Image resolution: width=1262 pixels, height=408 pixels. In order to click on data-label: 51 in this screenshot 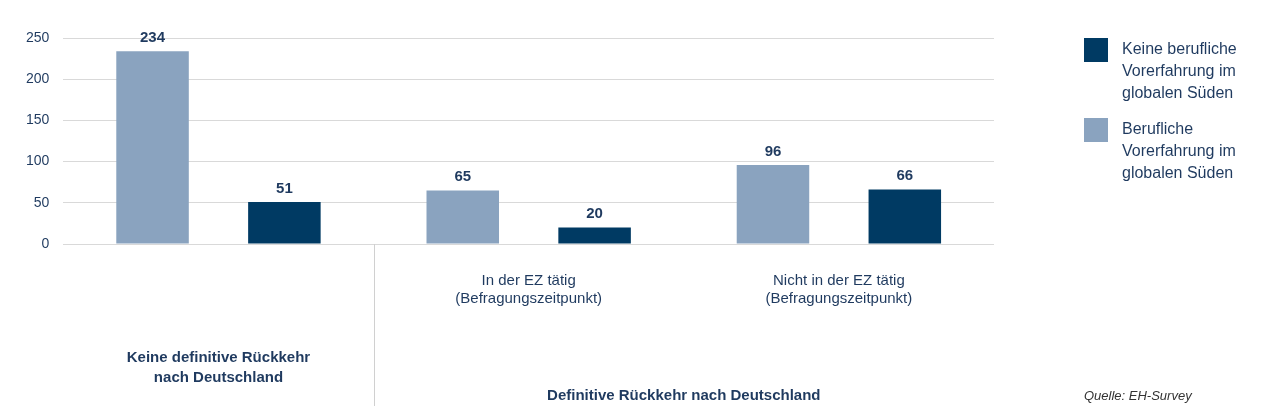, I will do `click(284, 187)`.